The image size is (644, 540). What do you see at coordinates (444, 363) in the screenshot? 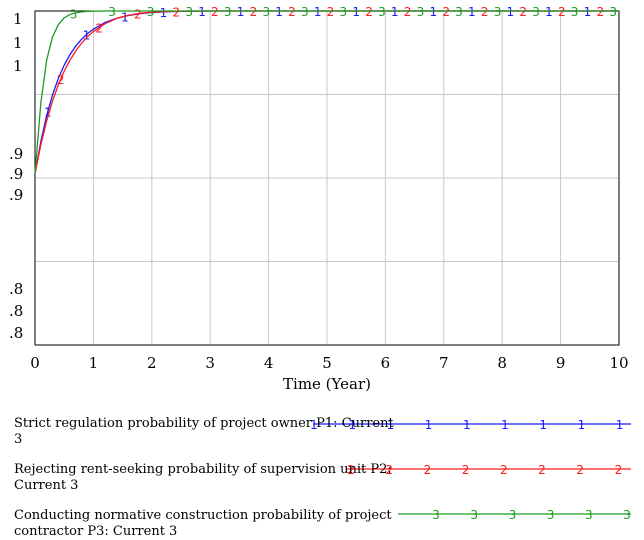
I see `x-tick-label: 7` at bounding box center [444, 363].